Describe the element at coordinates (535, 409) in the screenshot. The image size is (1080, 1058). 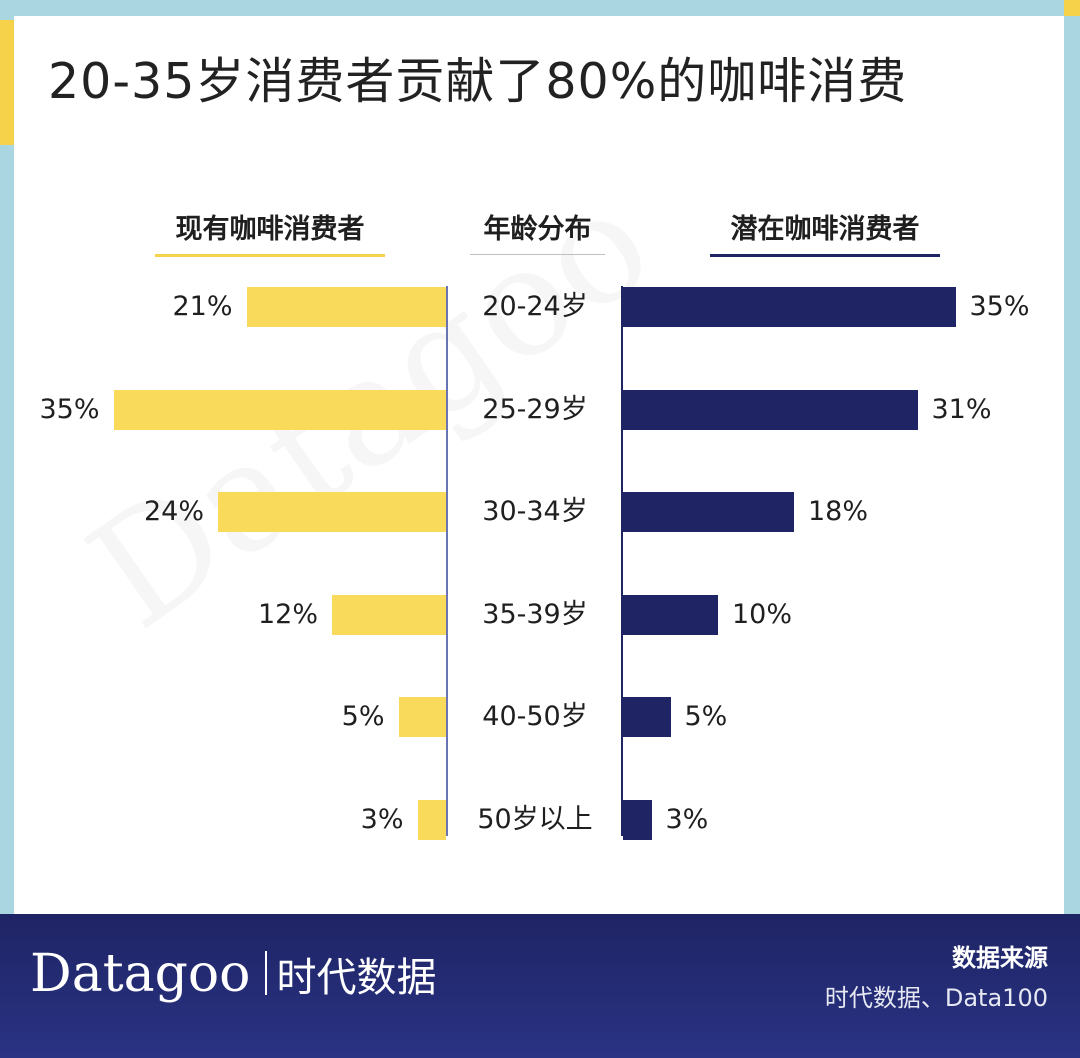
I see `age-category-label-1: 25-29岁` at that location.